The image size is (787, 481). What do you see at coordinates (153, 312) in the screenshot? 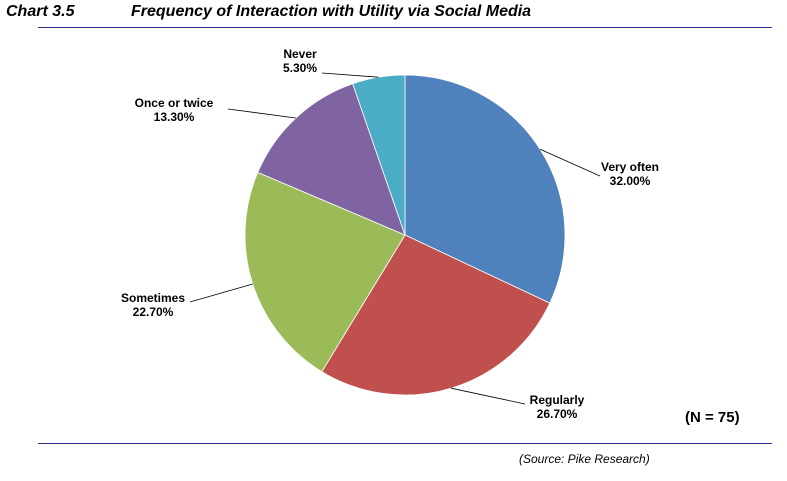
I see `slice-value-sometimes: 22.70%` at bounding box center [153, 312].